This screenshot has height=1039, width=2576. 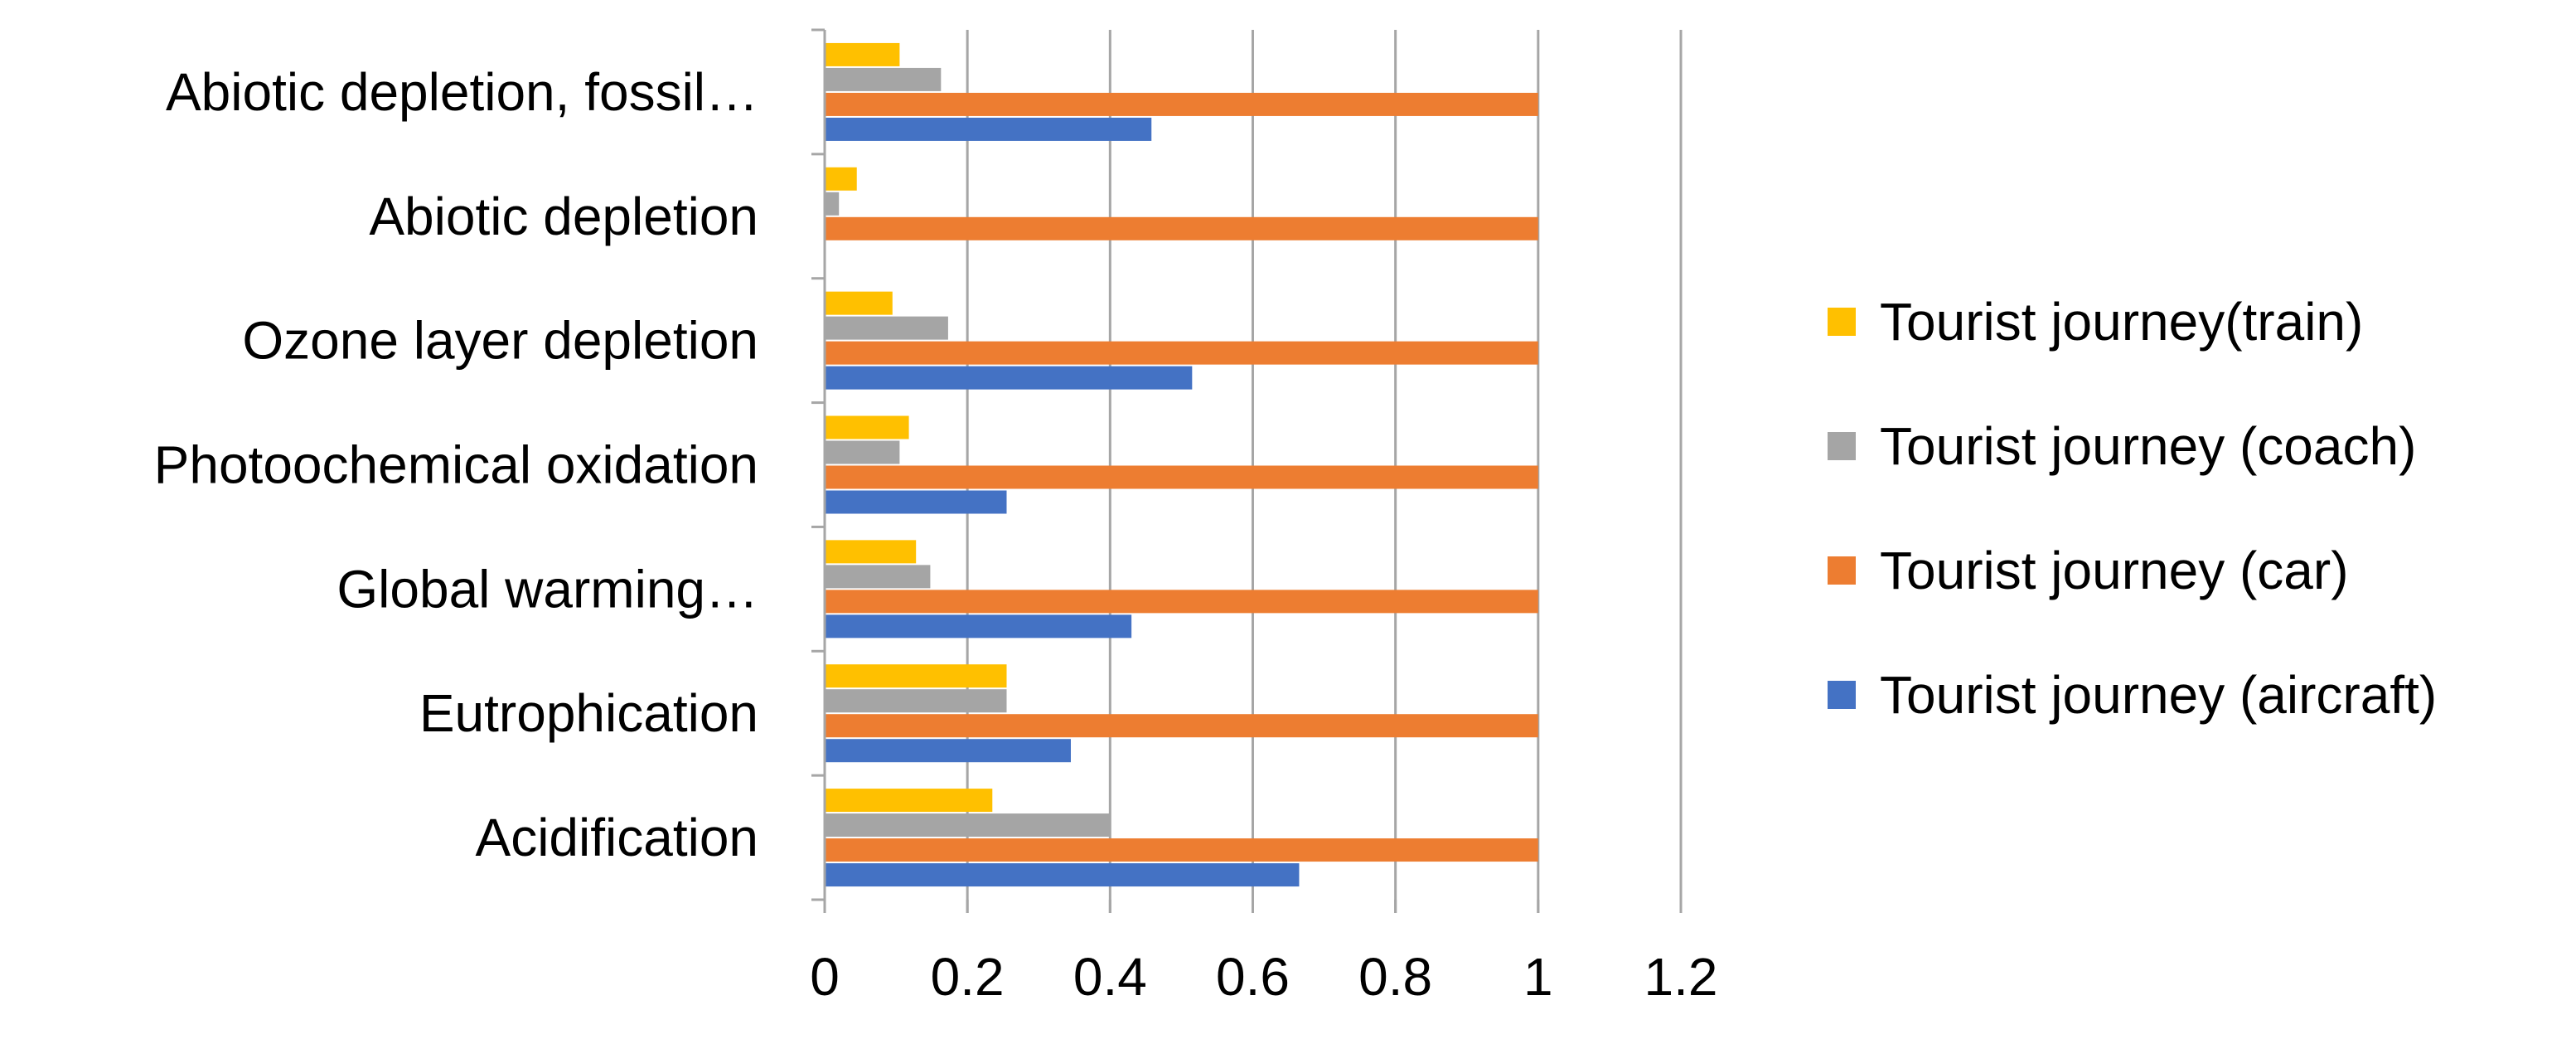 What do you see at coordinates (1681, 977) in the screenshot?
I see `x-tick-label: 1.2` at bounding box center [1681, 977].